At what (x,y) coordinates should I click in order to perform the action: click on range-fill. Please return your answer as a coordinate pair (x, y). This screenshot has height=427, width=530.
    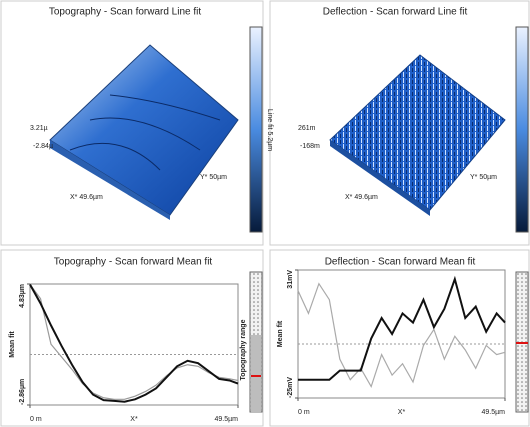
    Looking at the image, I should click on (256, 374).